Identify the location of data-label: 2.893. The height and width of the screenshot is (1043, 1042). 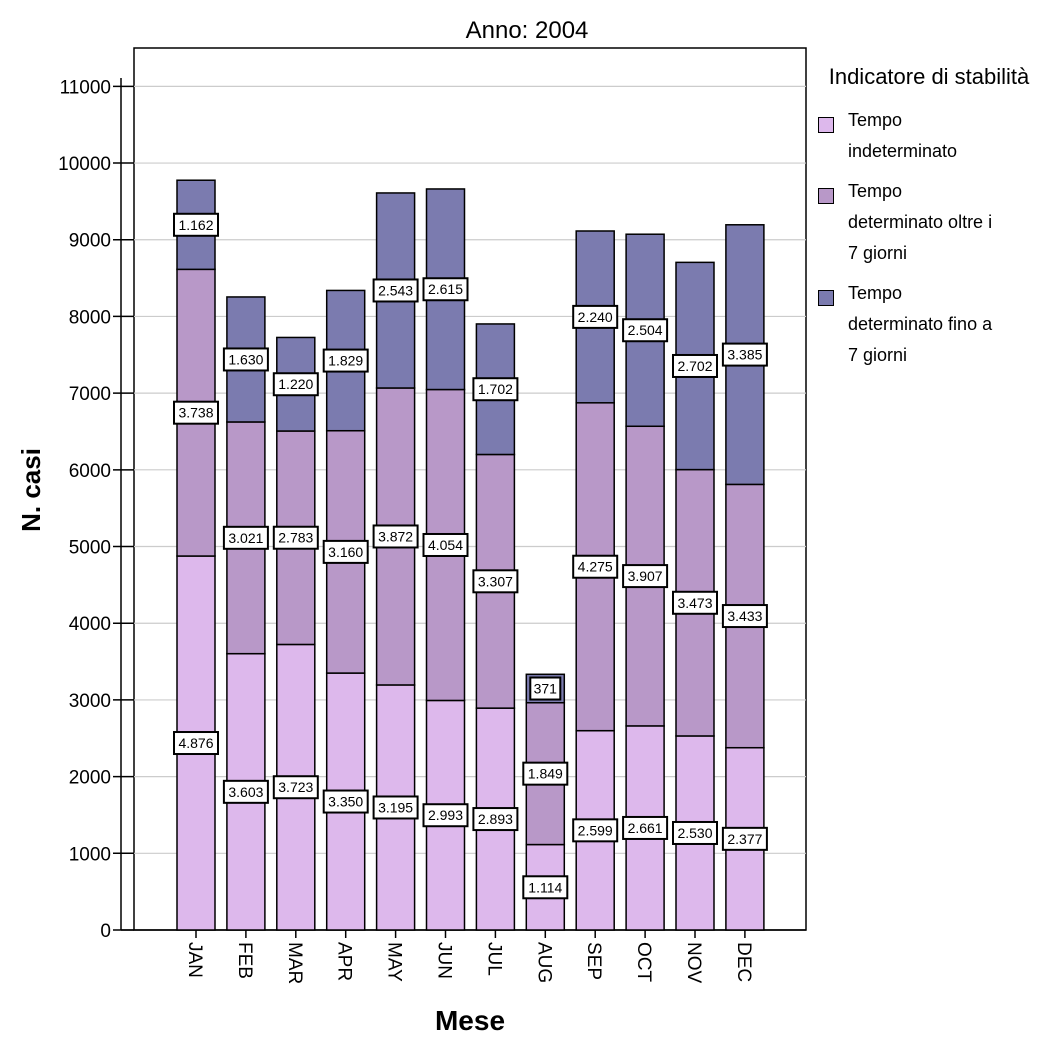
(495, 819).